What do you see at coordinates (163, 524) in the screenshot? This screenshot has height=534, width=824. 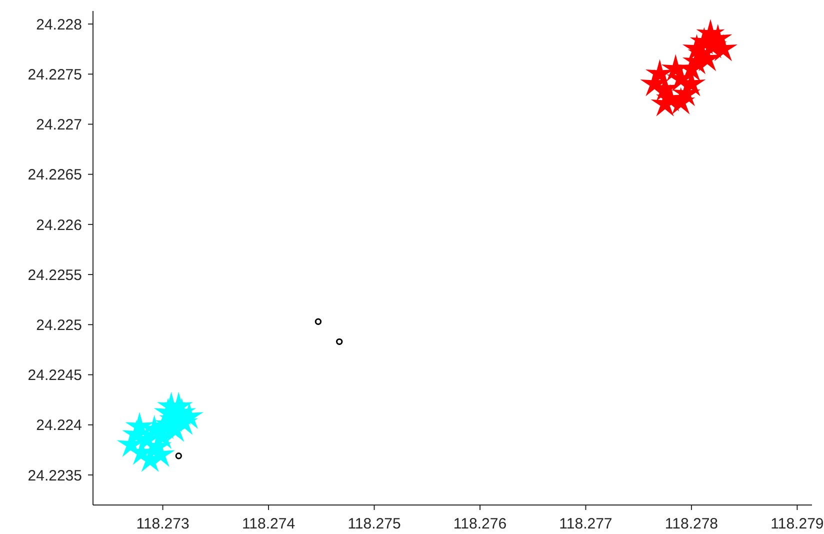 I see `x-tick-label: 118.273` at bounding box center [163, 524].